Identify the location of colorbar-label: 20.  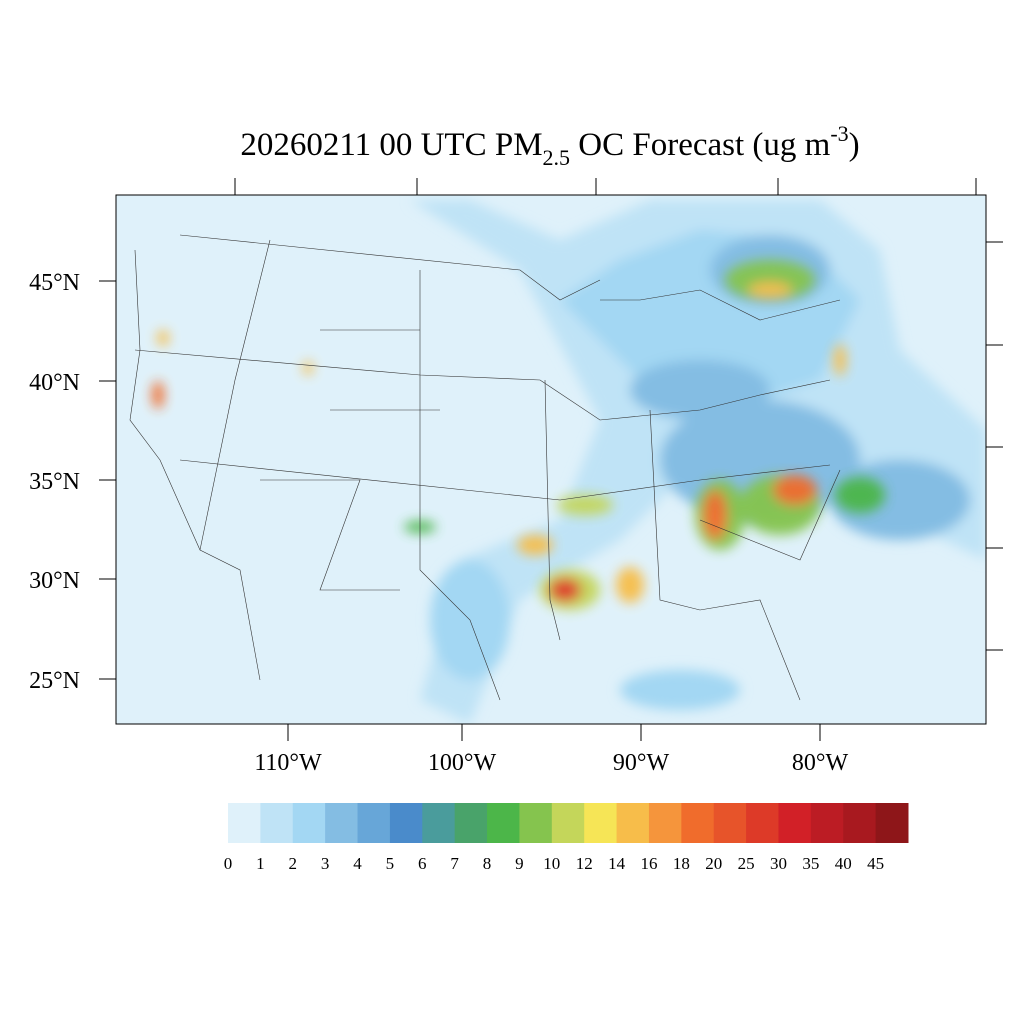
(713, 863).